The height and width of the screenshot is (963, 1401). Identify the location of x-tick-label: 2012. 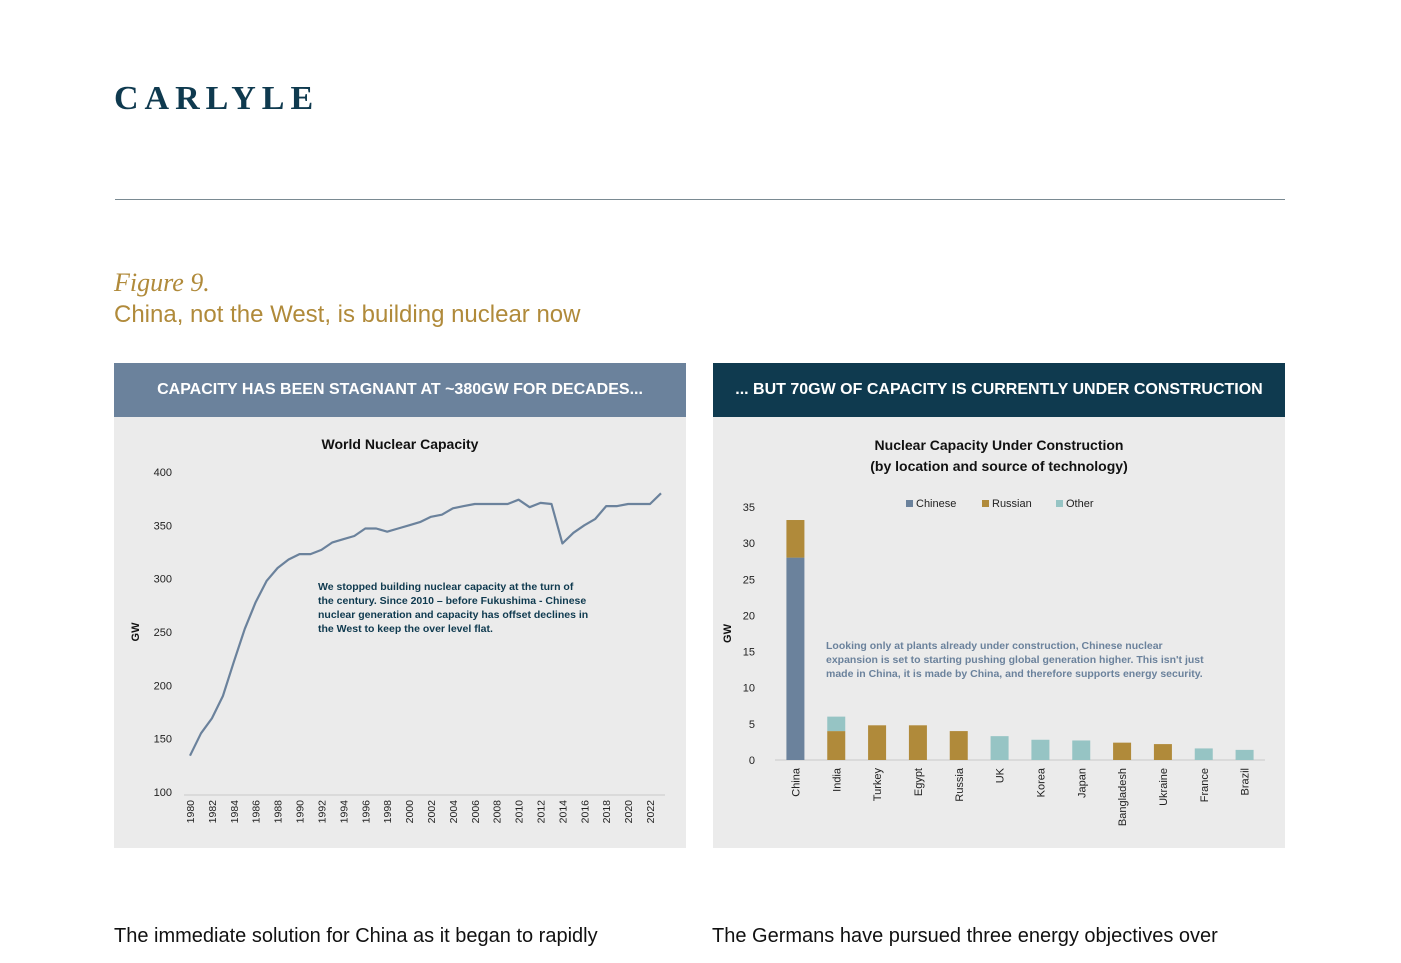
(542, 812).